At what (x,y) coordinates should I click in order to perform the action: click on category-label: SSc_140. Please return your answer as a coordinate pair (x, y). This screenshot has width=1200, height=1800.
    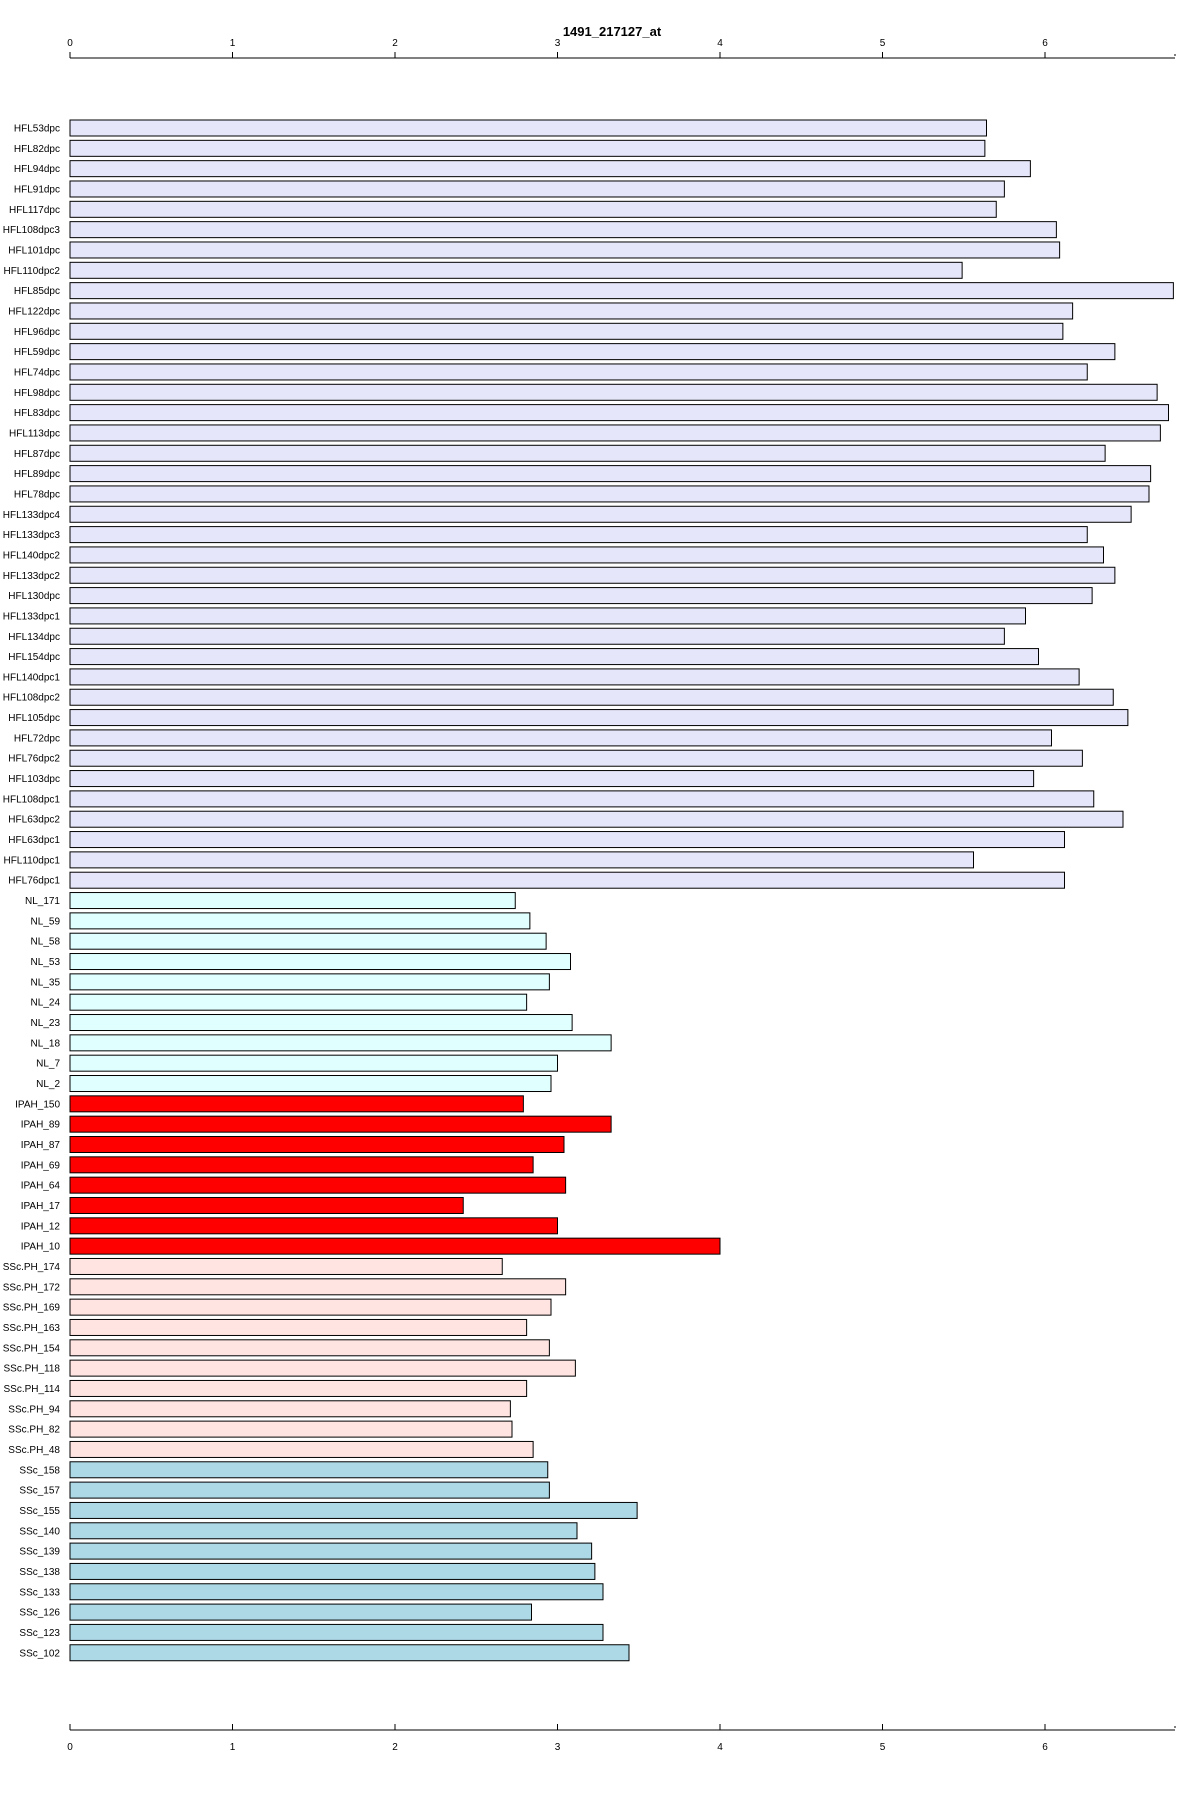
    Looking at the image, I should click on (39, 1531).